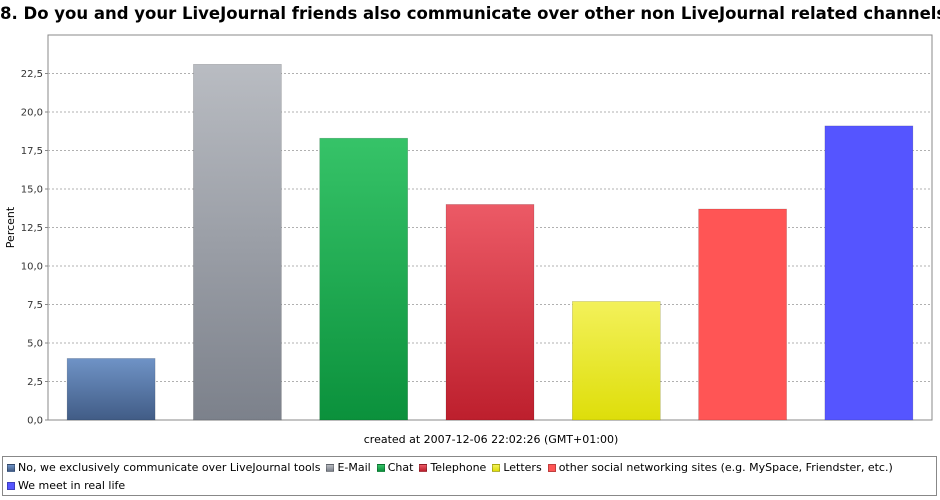 Image resolution: width=940 pixels, height=500 pixels. What do you see at coordinates (32, 267) in the screenshot?
I see `y-tick-label: 10,0` at bounding box center [32, 267].